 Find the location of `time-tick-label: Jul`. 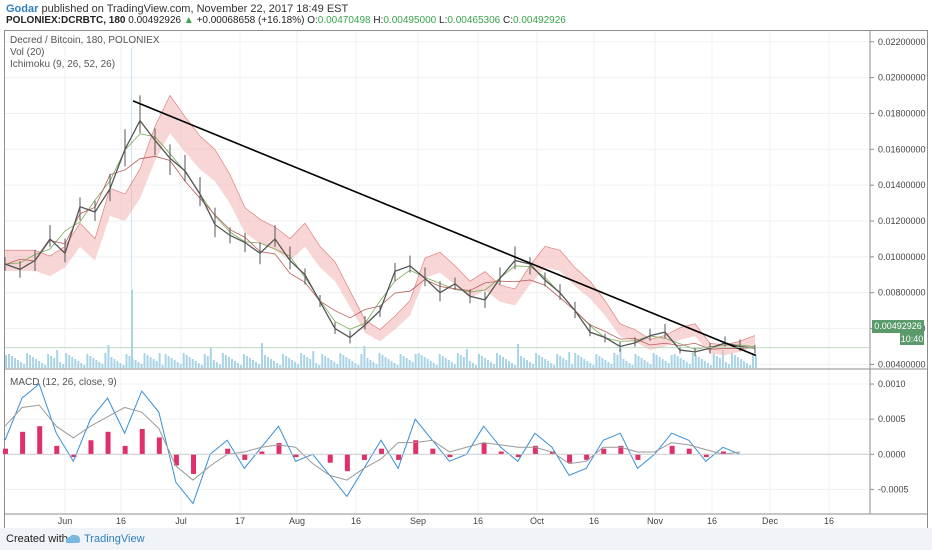

time-tick-label: Jul is located at coordinates (181, 521).